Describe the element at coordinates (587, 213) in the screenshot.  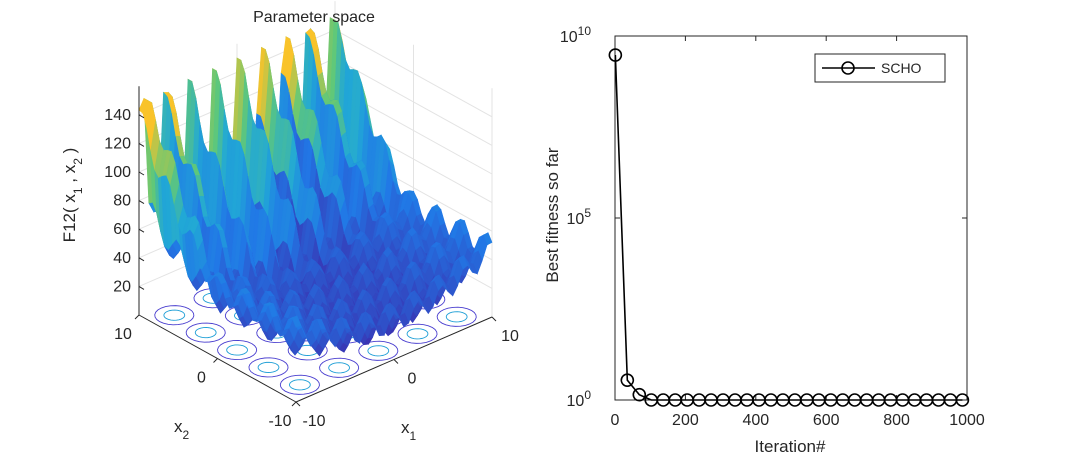
I see `conv-y-tick-exp: 5` at that location.